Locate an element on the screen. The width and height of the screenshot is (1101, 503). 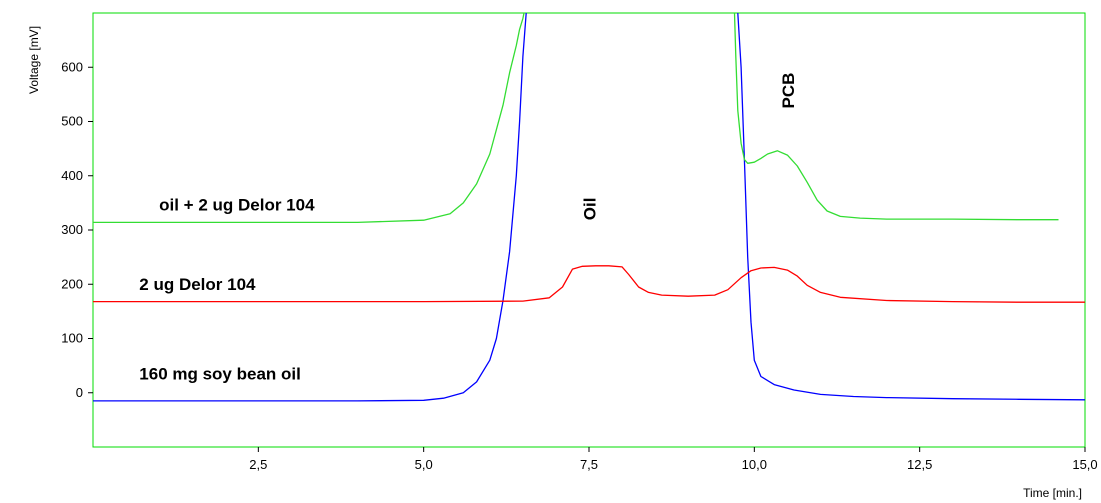
y-tick-label: 500 is located at coordinates (72, 121).